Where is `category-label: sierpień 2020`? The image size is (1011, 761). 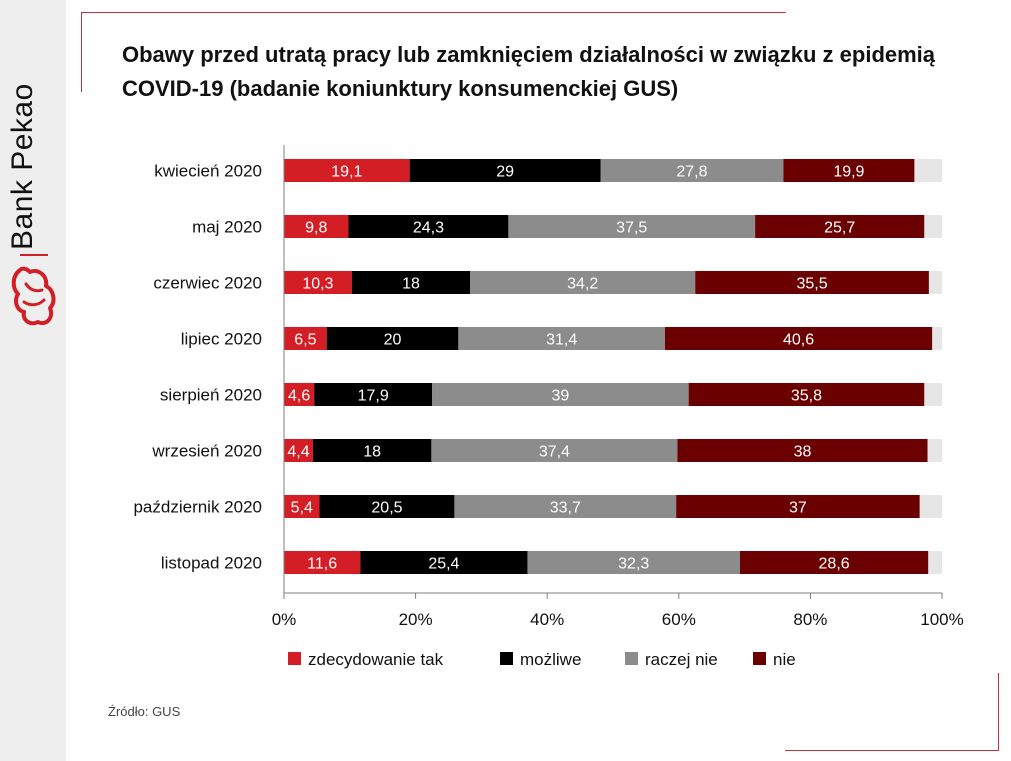 category-label: sierpień 2020 is located at coordinates (211, 395).